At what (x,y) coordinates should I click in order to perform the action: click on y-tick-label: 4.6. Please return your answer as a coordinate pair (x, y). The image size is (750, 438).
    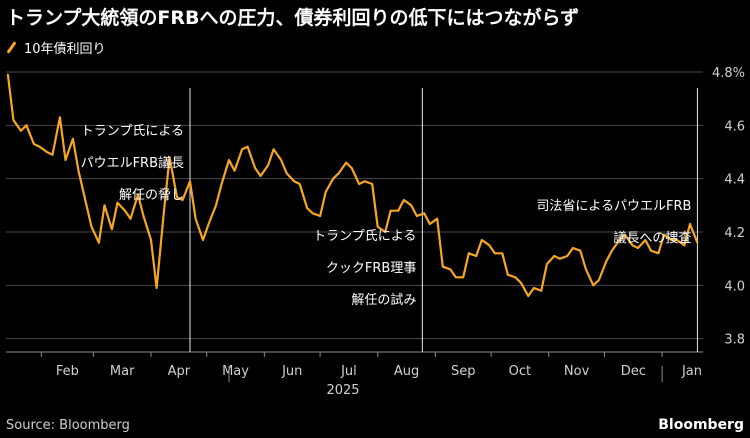
    Looking at the image, I should click on (734, 126).